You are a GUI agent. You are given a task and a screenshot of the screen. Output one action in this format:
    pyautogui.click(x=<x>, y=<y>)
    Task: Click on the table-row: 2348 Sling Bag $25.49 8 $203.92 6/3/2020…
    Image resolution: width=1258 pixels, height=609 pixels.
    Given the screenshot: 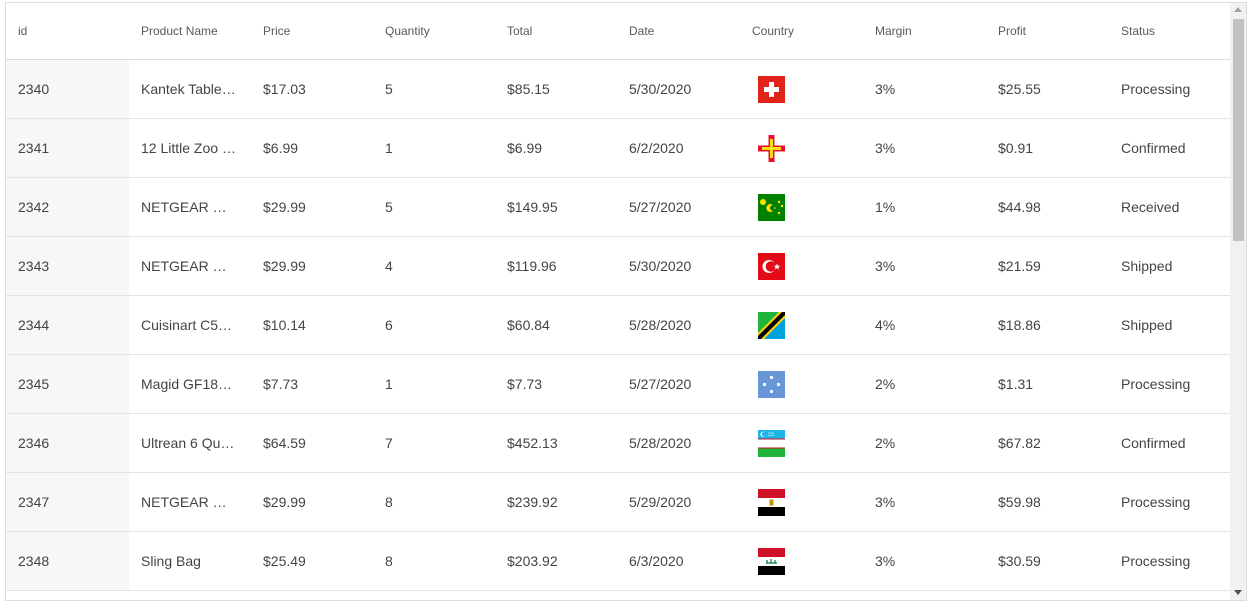 What is the action you would take?
    pyautogui.click(x=619, y=561)
    